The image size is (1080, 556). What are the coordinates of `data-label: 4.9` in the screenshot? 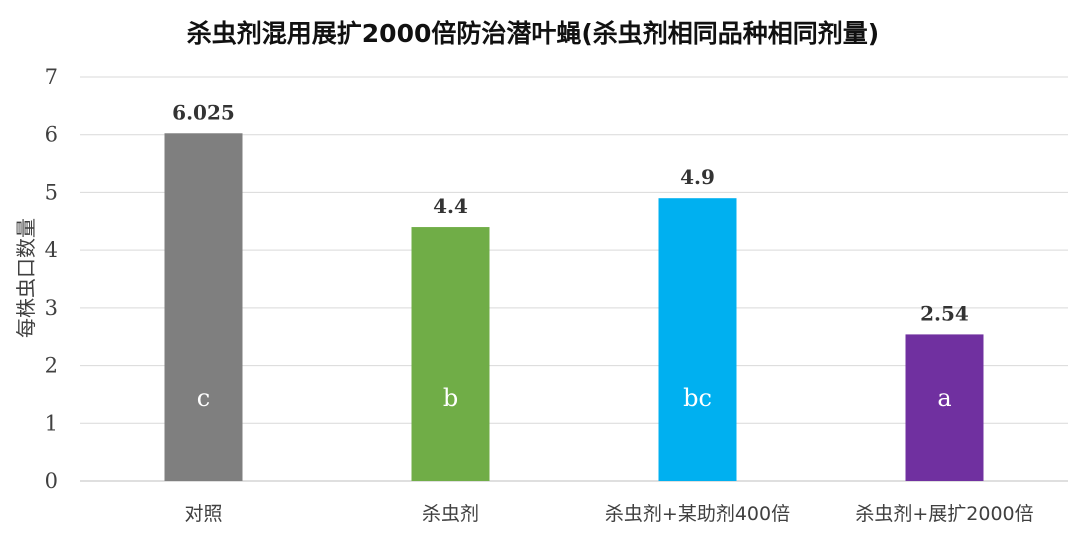 It's located at (697, 177).